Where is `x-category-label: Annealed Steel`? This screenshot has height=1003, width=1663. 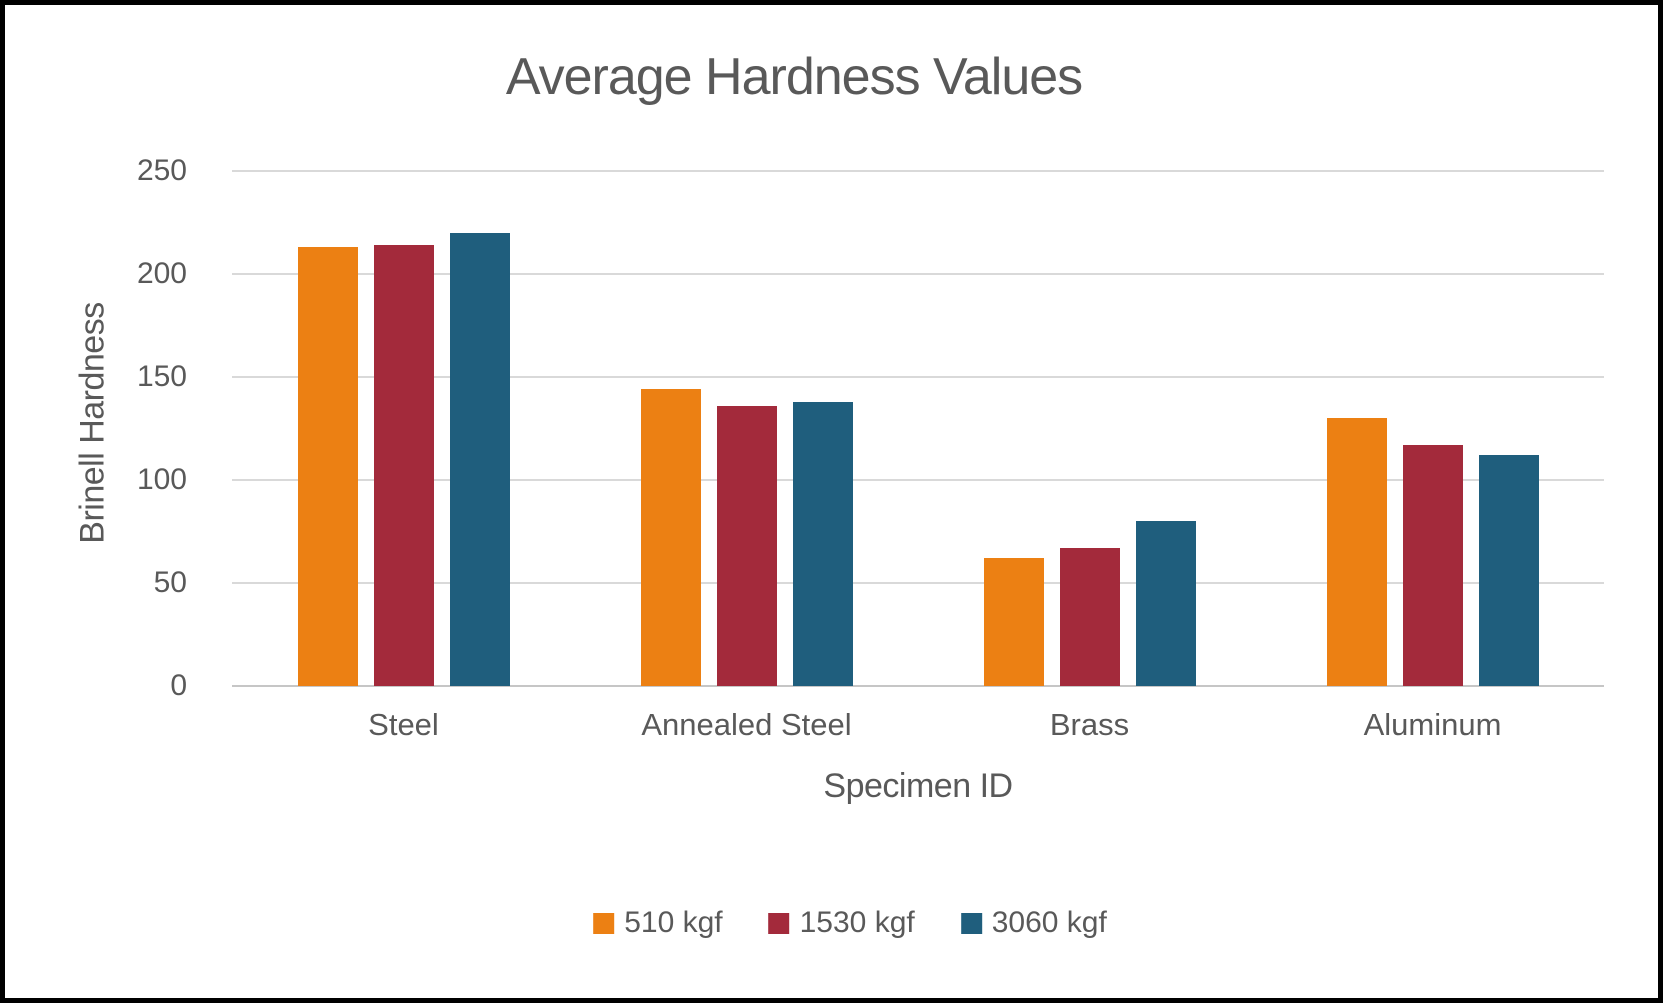
x-category-label: Annealed Steel is located at coordinates (746, 724).